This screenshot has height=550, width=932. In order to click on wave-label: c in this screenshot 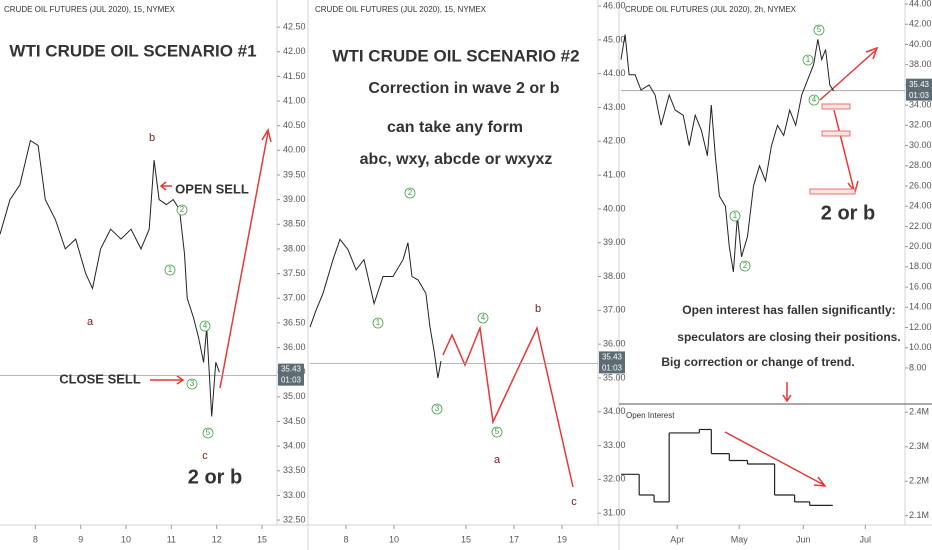, I will do `click(205, 456)`.